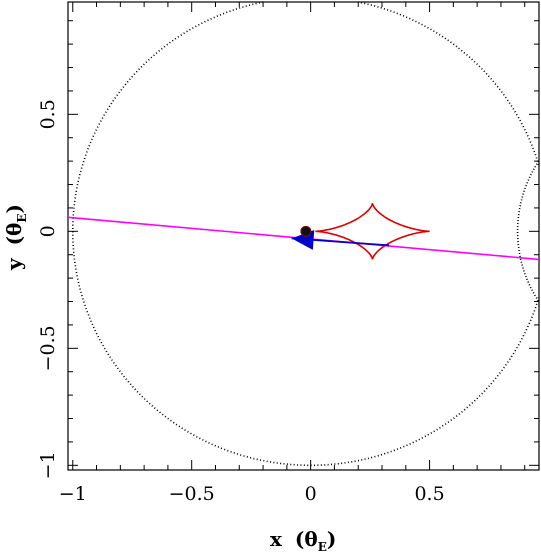 Image resolution: width=541 pixels, height=555 pixels. Describe the element at coordinates (303, 540) in the screenshot. I see `x-axis-label: x (θE)` at that location.